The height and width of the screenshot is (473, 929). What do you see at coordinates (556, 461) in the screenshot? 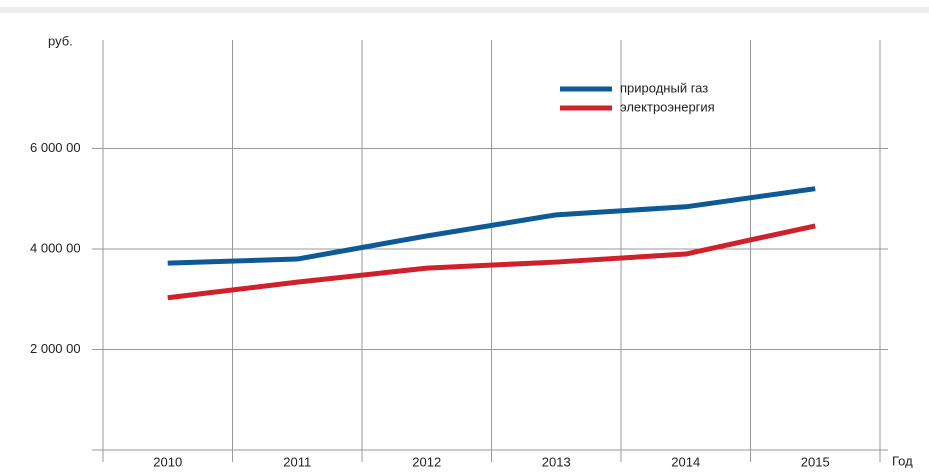
I see `x-tick-label: 2013` at bounding box center [556, 461].